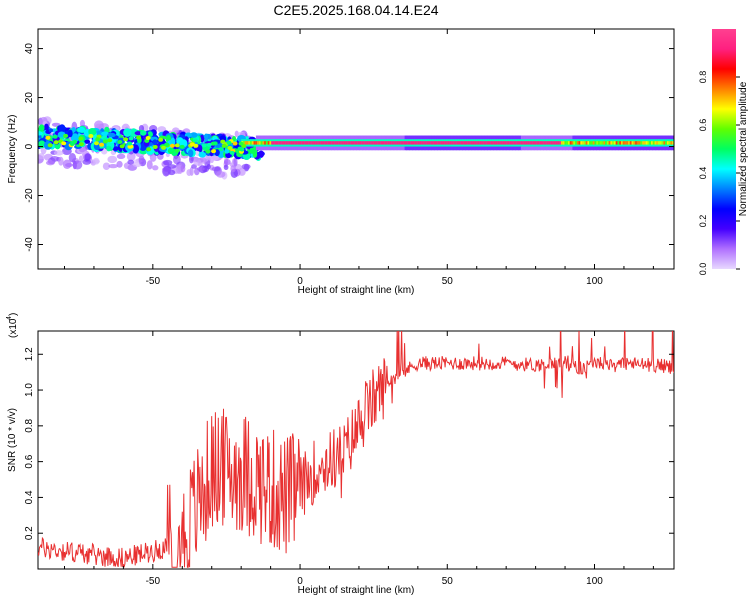 This screenshot has width=750, height=605. I want to click on colorbar-tick-label: 0.6, so click(703, 125).